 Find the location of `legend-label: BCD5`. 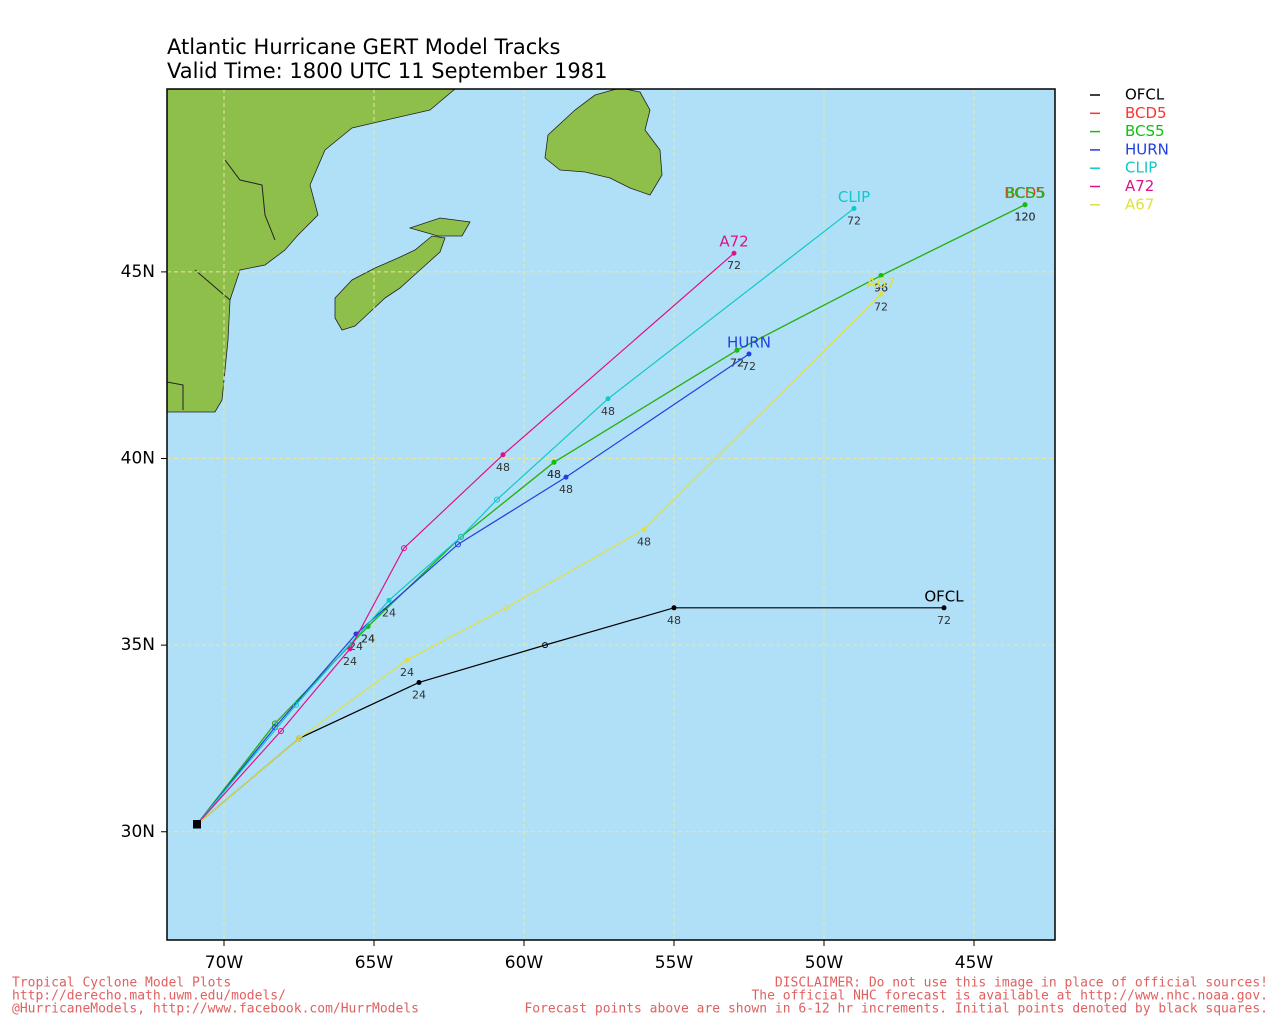

legend-label: BCD5 is located at coordinates (1146, 113).